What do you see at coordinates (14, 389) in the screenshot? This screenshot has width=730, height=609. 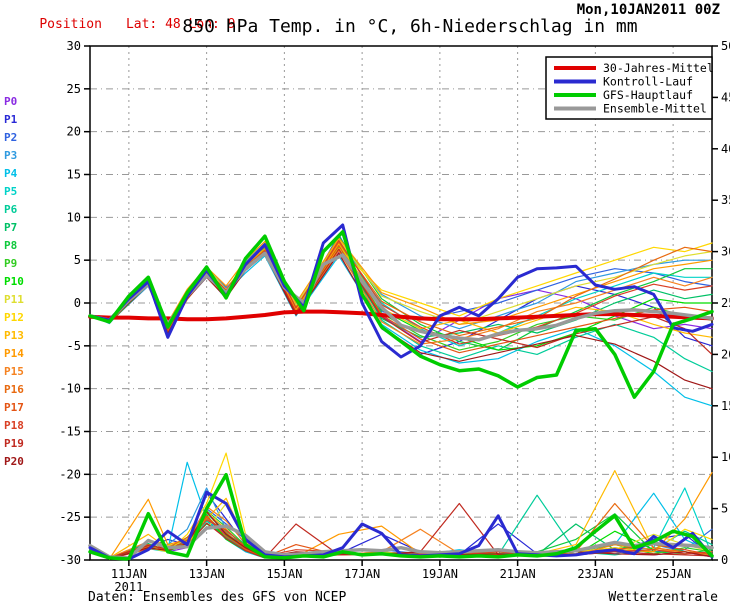 I see `member-label-p16: P16` at bounding box center [14, 389].